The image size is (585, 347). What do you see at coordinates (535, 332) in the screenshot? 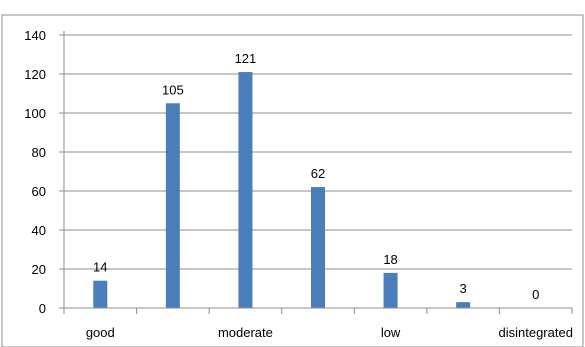
I see `x-tick-label: disintegrated` at bounding box center [535, 332].